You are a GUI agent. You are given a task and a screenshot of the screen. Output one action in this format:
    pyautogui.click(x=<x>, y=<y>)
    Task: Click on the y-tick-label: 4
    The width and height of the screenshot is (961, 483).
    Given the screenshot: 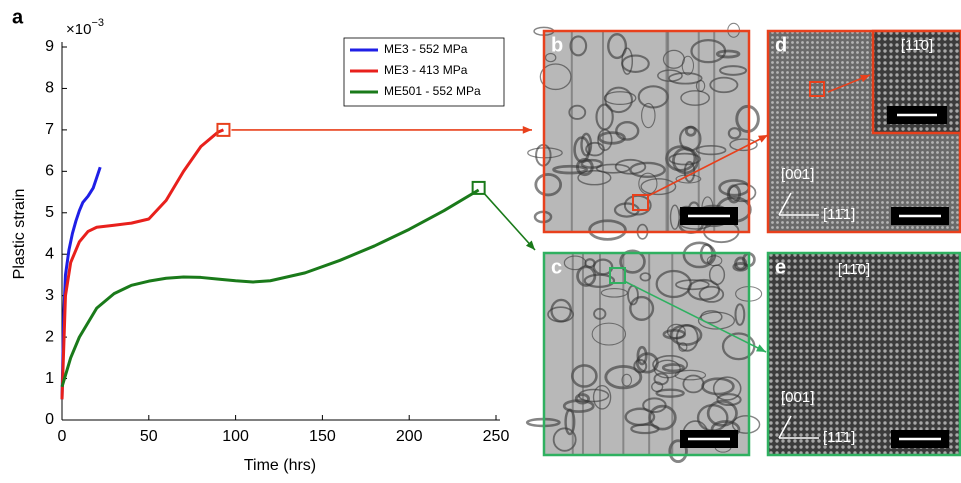 What is the action you would take?
    pyautogui.click(x=49, y=253)
    